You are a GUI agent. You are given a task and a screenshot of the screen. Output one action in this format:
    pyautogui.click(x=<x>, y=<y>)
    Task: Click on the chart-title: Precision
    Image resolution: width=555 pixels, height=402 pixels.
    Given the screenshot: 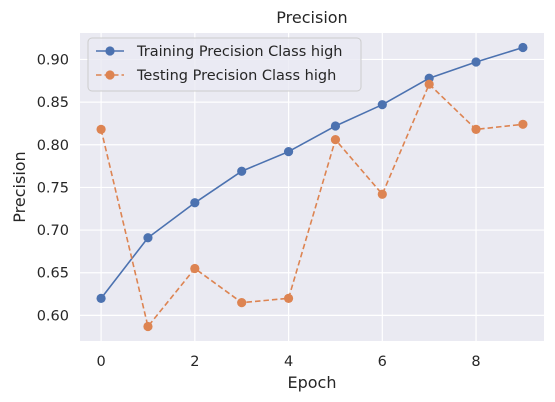 What is the action you would take?
    pyautogui.click(x=311, y=17)
    